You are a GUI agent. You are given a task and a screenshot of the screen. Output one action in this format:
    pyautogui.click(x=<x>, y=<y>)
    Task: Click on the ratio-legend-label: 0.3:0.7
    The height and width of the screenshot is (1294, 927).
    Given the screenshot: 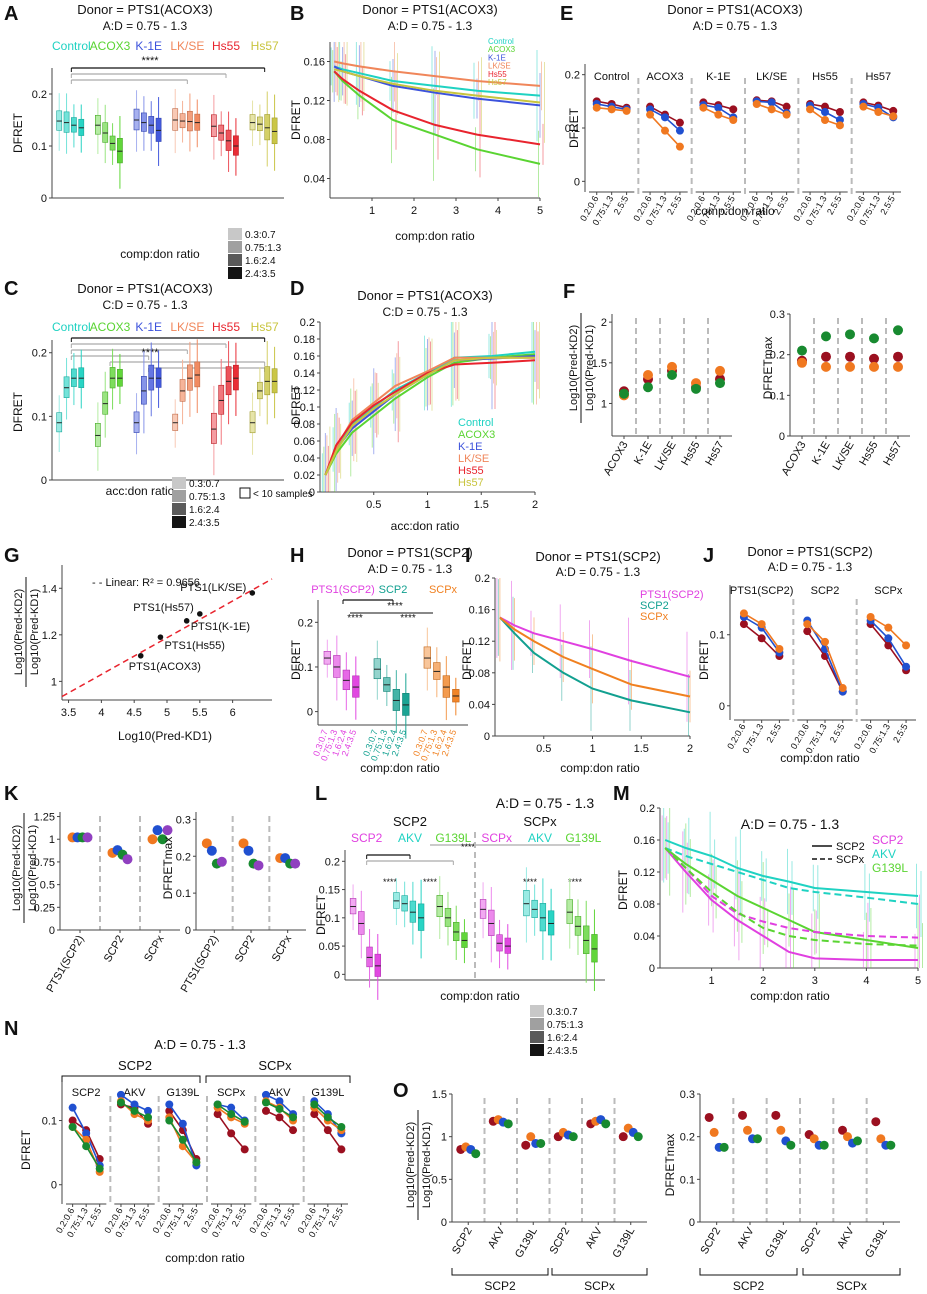 What is the action you would take?
    pyautogui.click(x=260, y=235)
    